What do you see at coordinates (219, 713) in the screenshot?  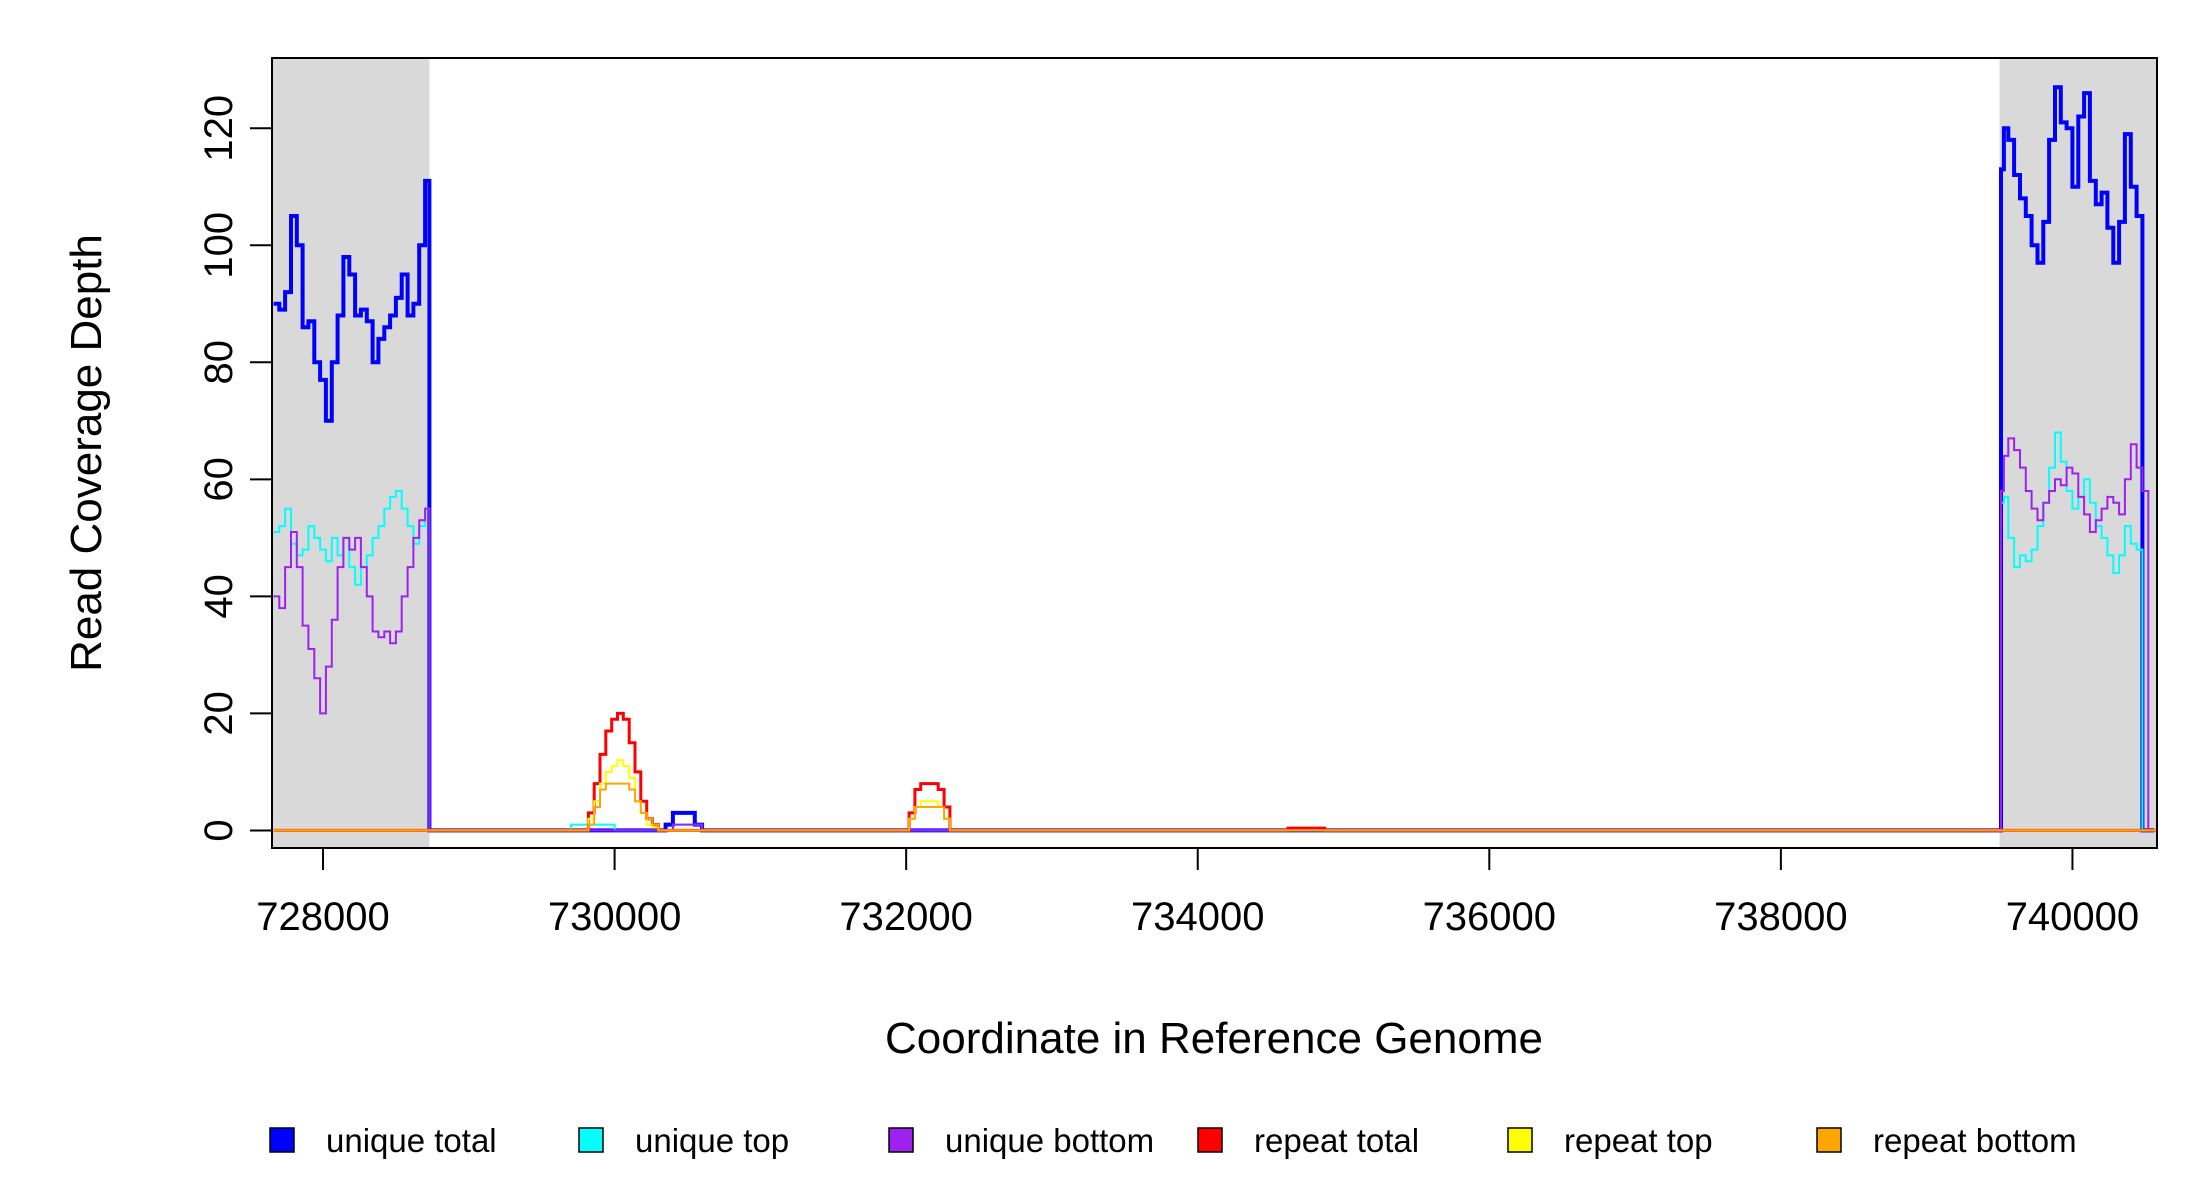 I see `y-tick-label: 20` at bounding box center [219, 713].